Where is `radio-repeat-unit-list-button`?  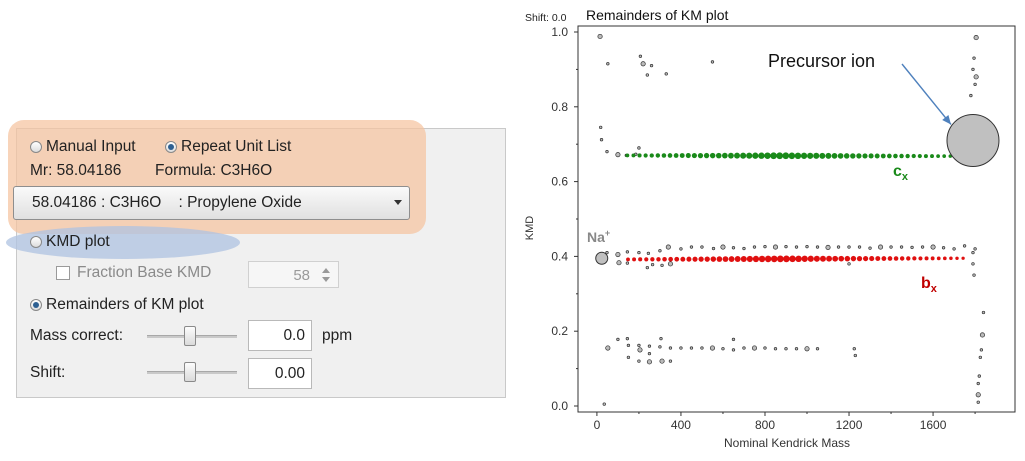 radio-repeat-unit-list-button is located at coordinates (171, 147).